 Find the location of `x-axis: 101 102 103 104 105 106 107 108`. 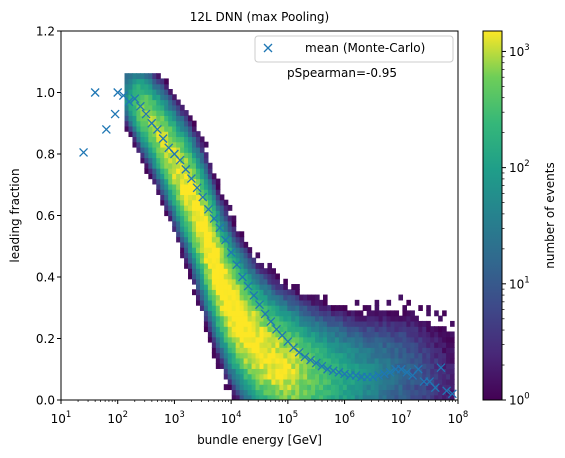

x-axis: 101 102 103 104 105 106 107 108 is located at coordinates (259, 413).